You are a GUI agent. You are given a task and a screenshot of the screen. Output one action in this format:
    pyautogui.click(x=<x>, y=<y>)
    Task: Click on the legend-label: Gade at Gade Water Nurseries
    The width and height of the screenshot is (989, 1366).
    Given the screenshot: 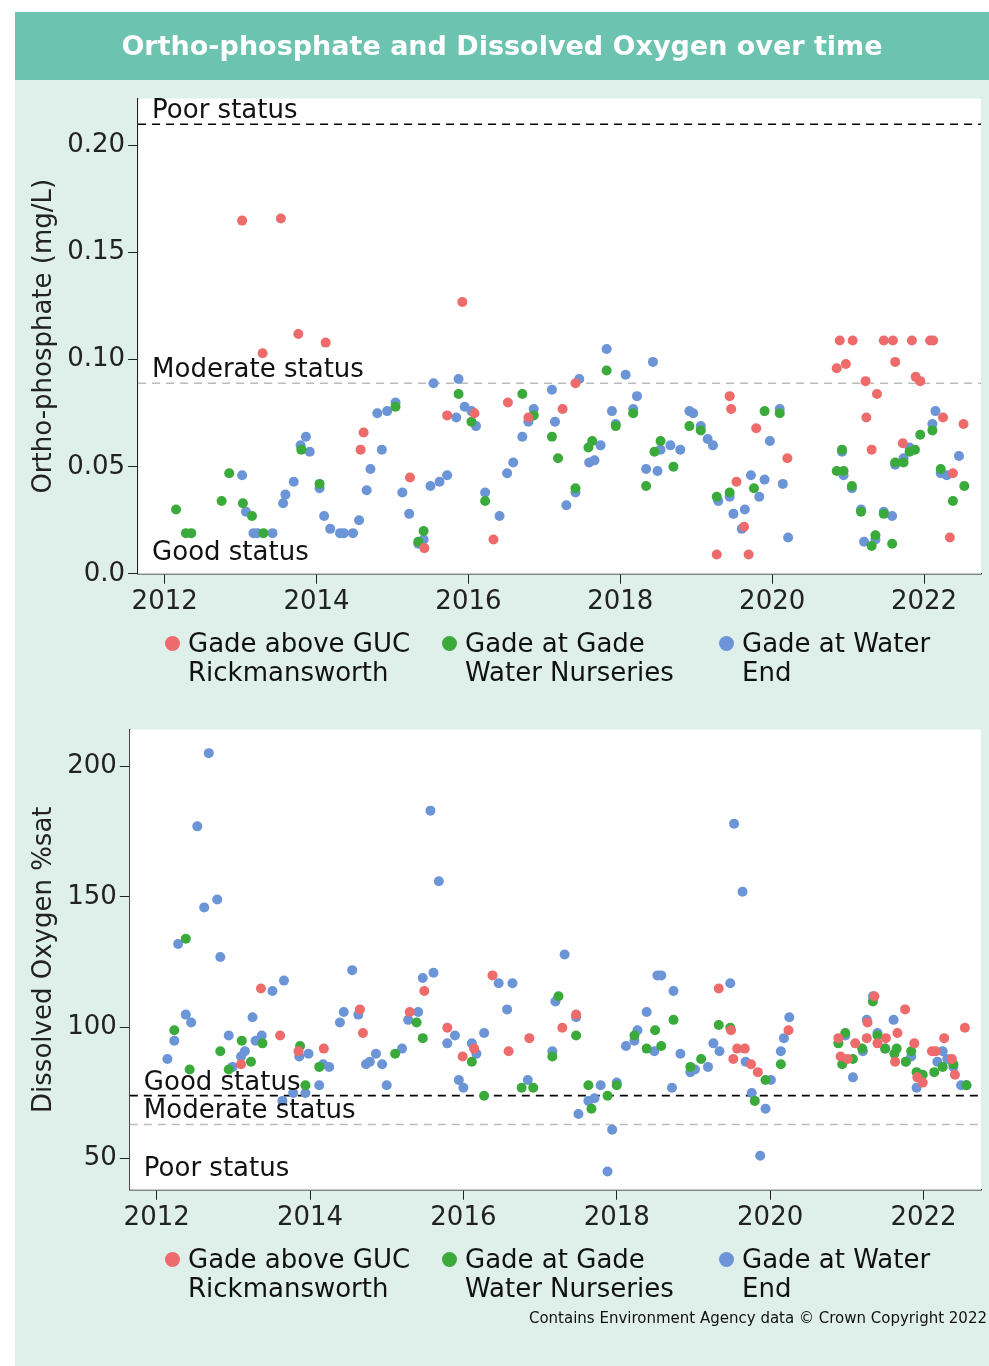 What is the action you would take?
    pyautogui.click(x=570, y=657)
    